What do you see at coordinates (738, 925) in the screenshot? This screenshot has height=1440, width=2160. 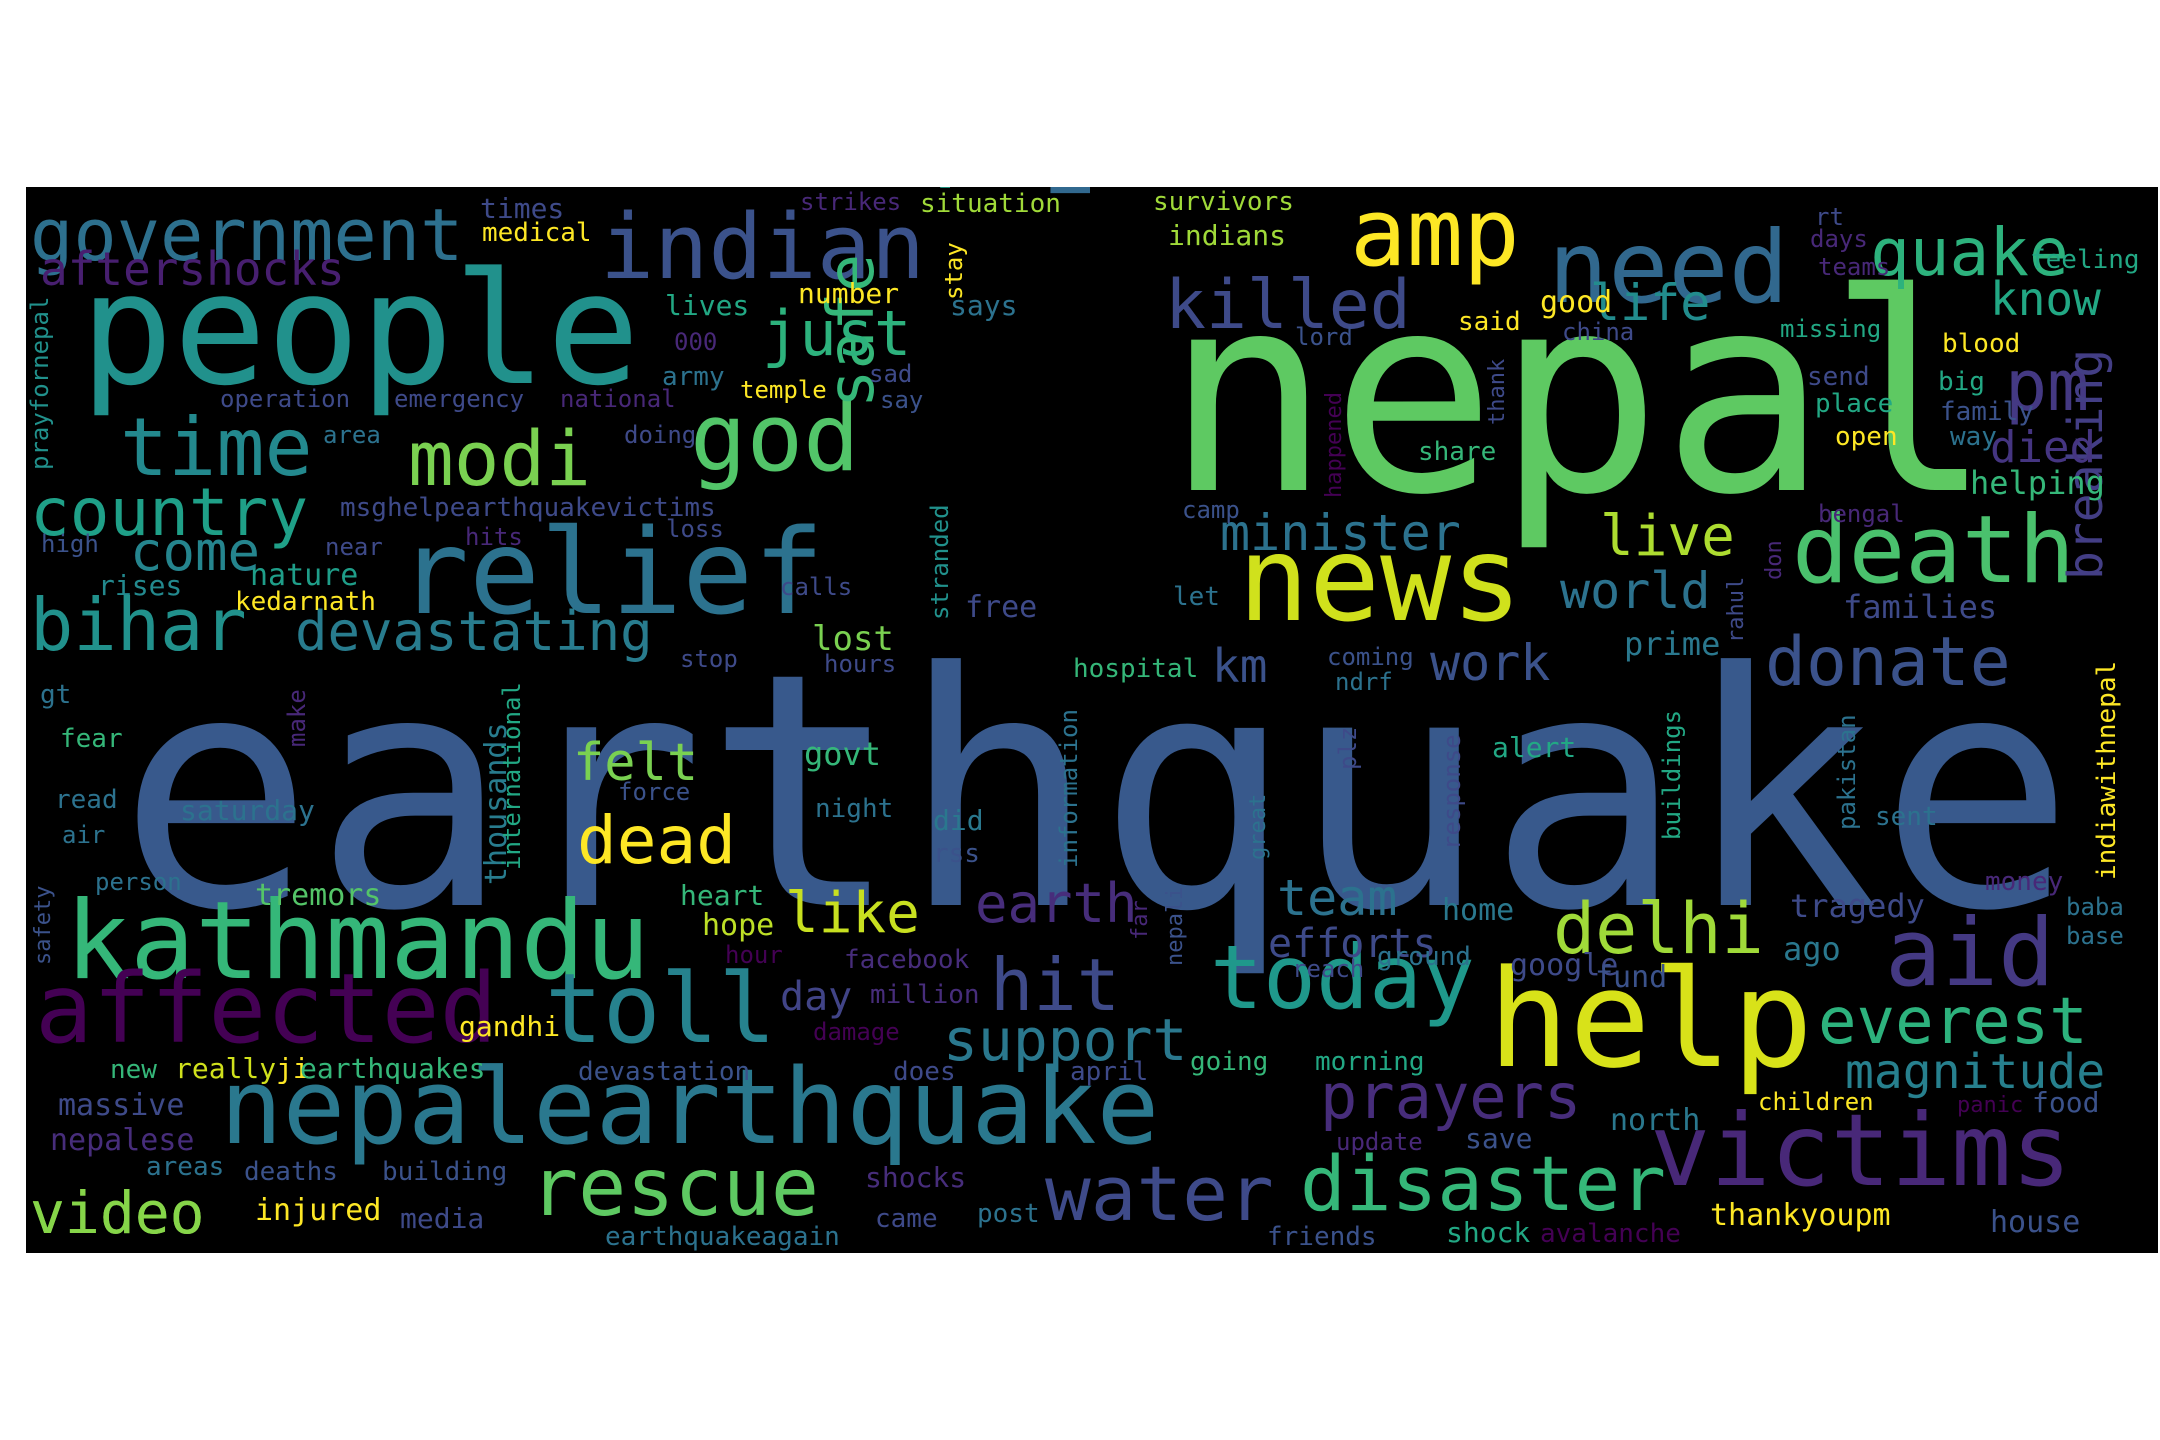 I see `word-hope: hope` at bounding box center [738, 925].